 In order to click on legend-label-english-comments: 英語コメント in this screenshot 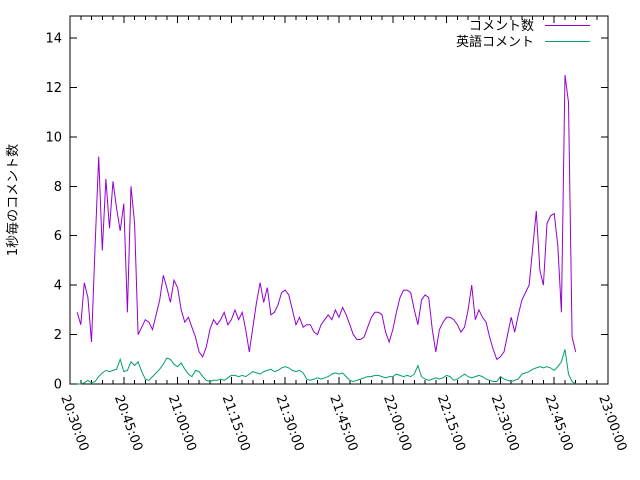, I will do `click(495, 42)`.